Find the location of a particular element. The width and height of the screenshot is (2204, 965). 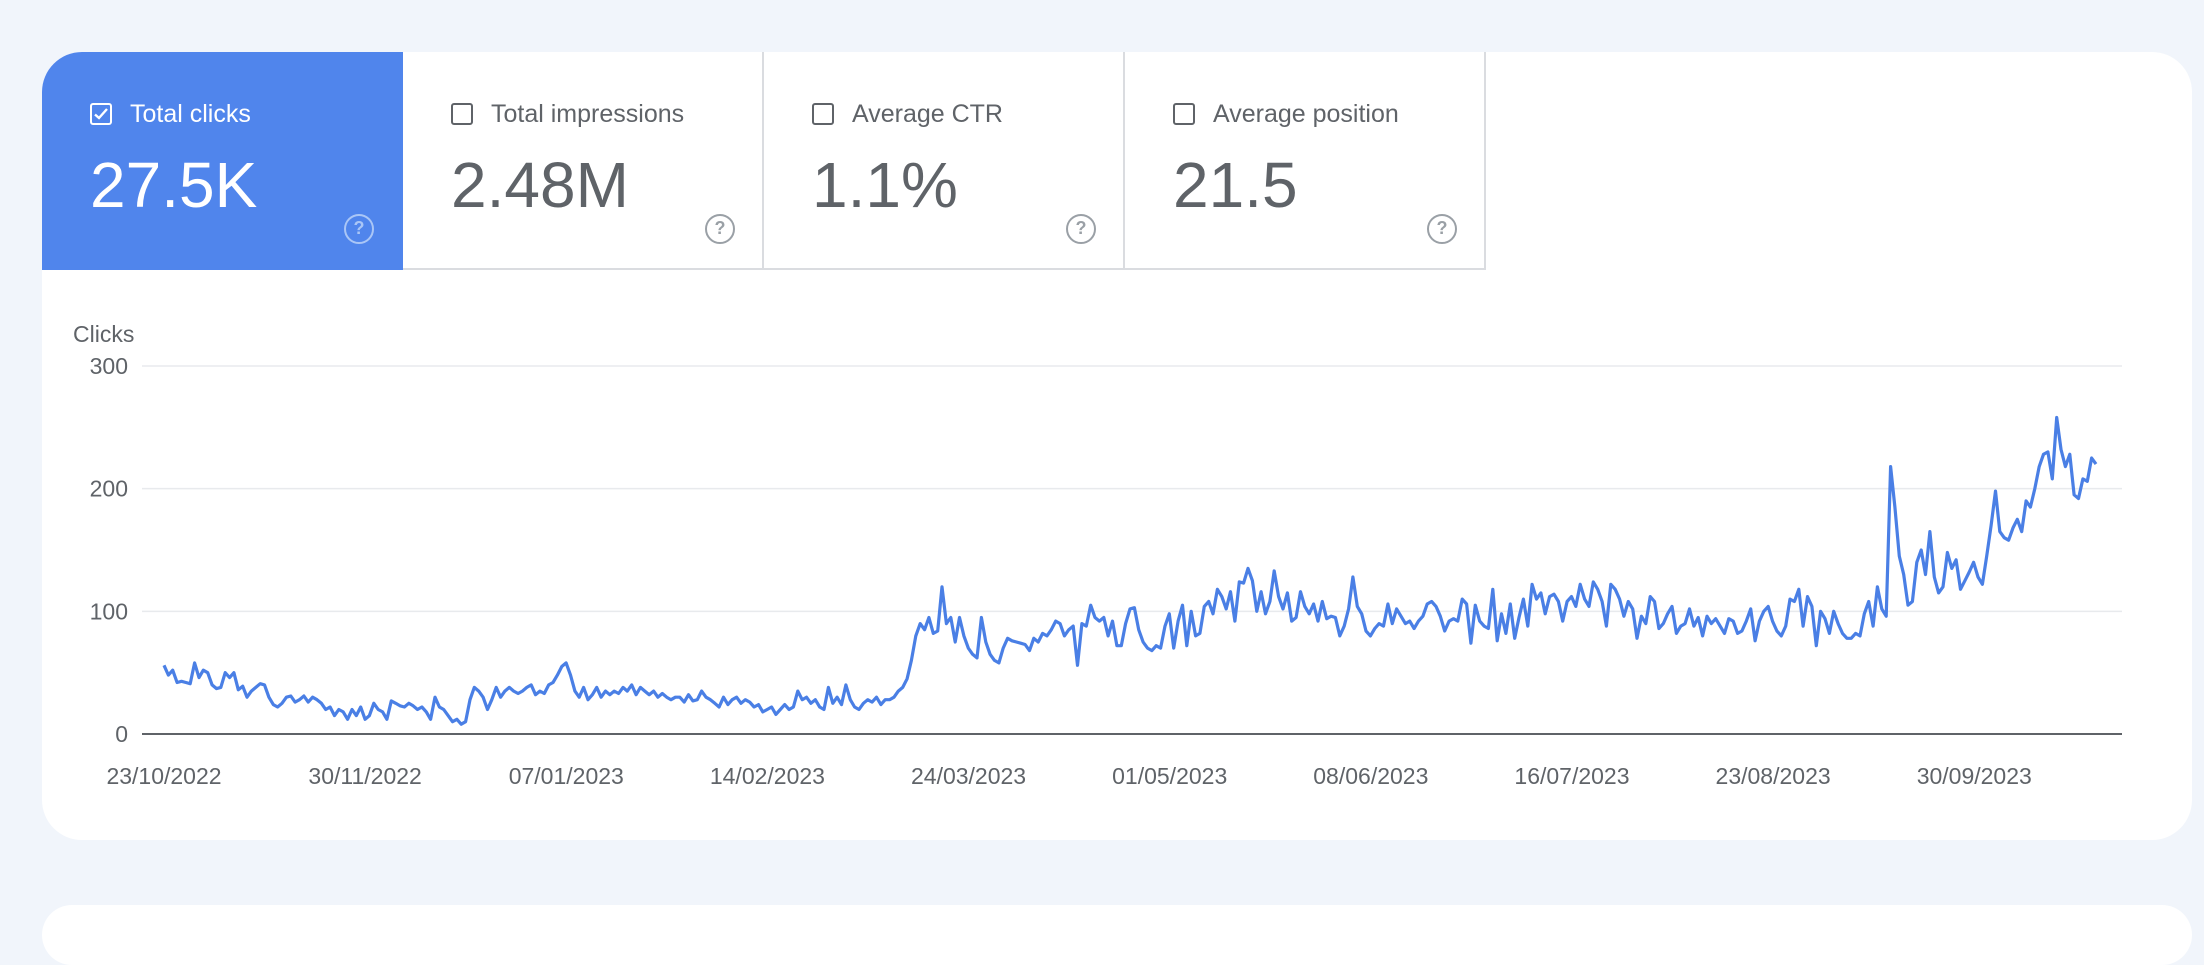

metric-label: Total impressions is located at coordinates (588, 114).